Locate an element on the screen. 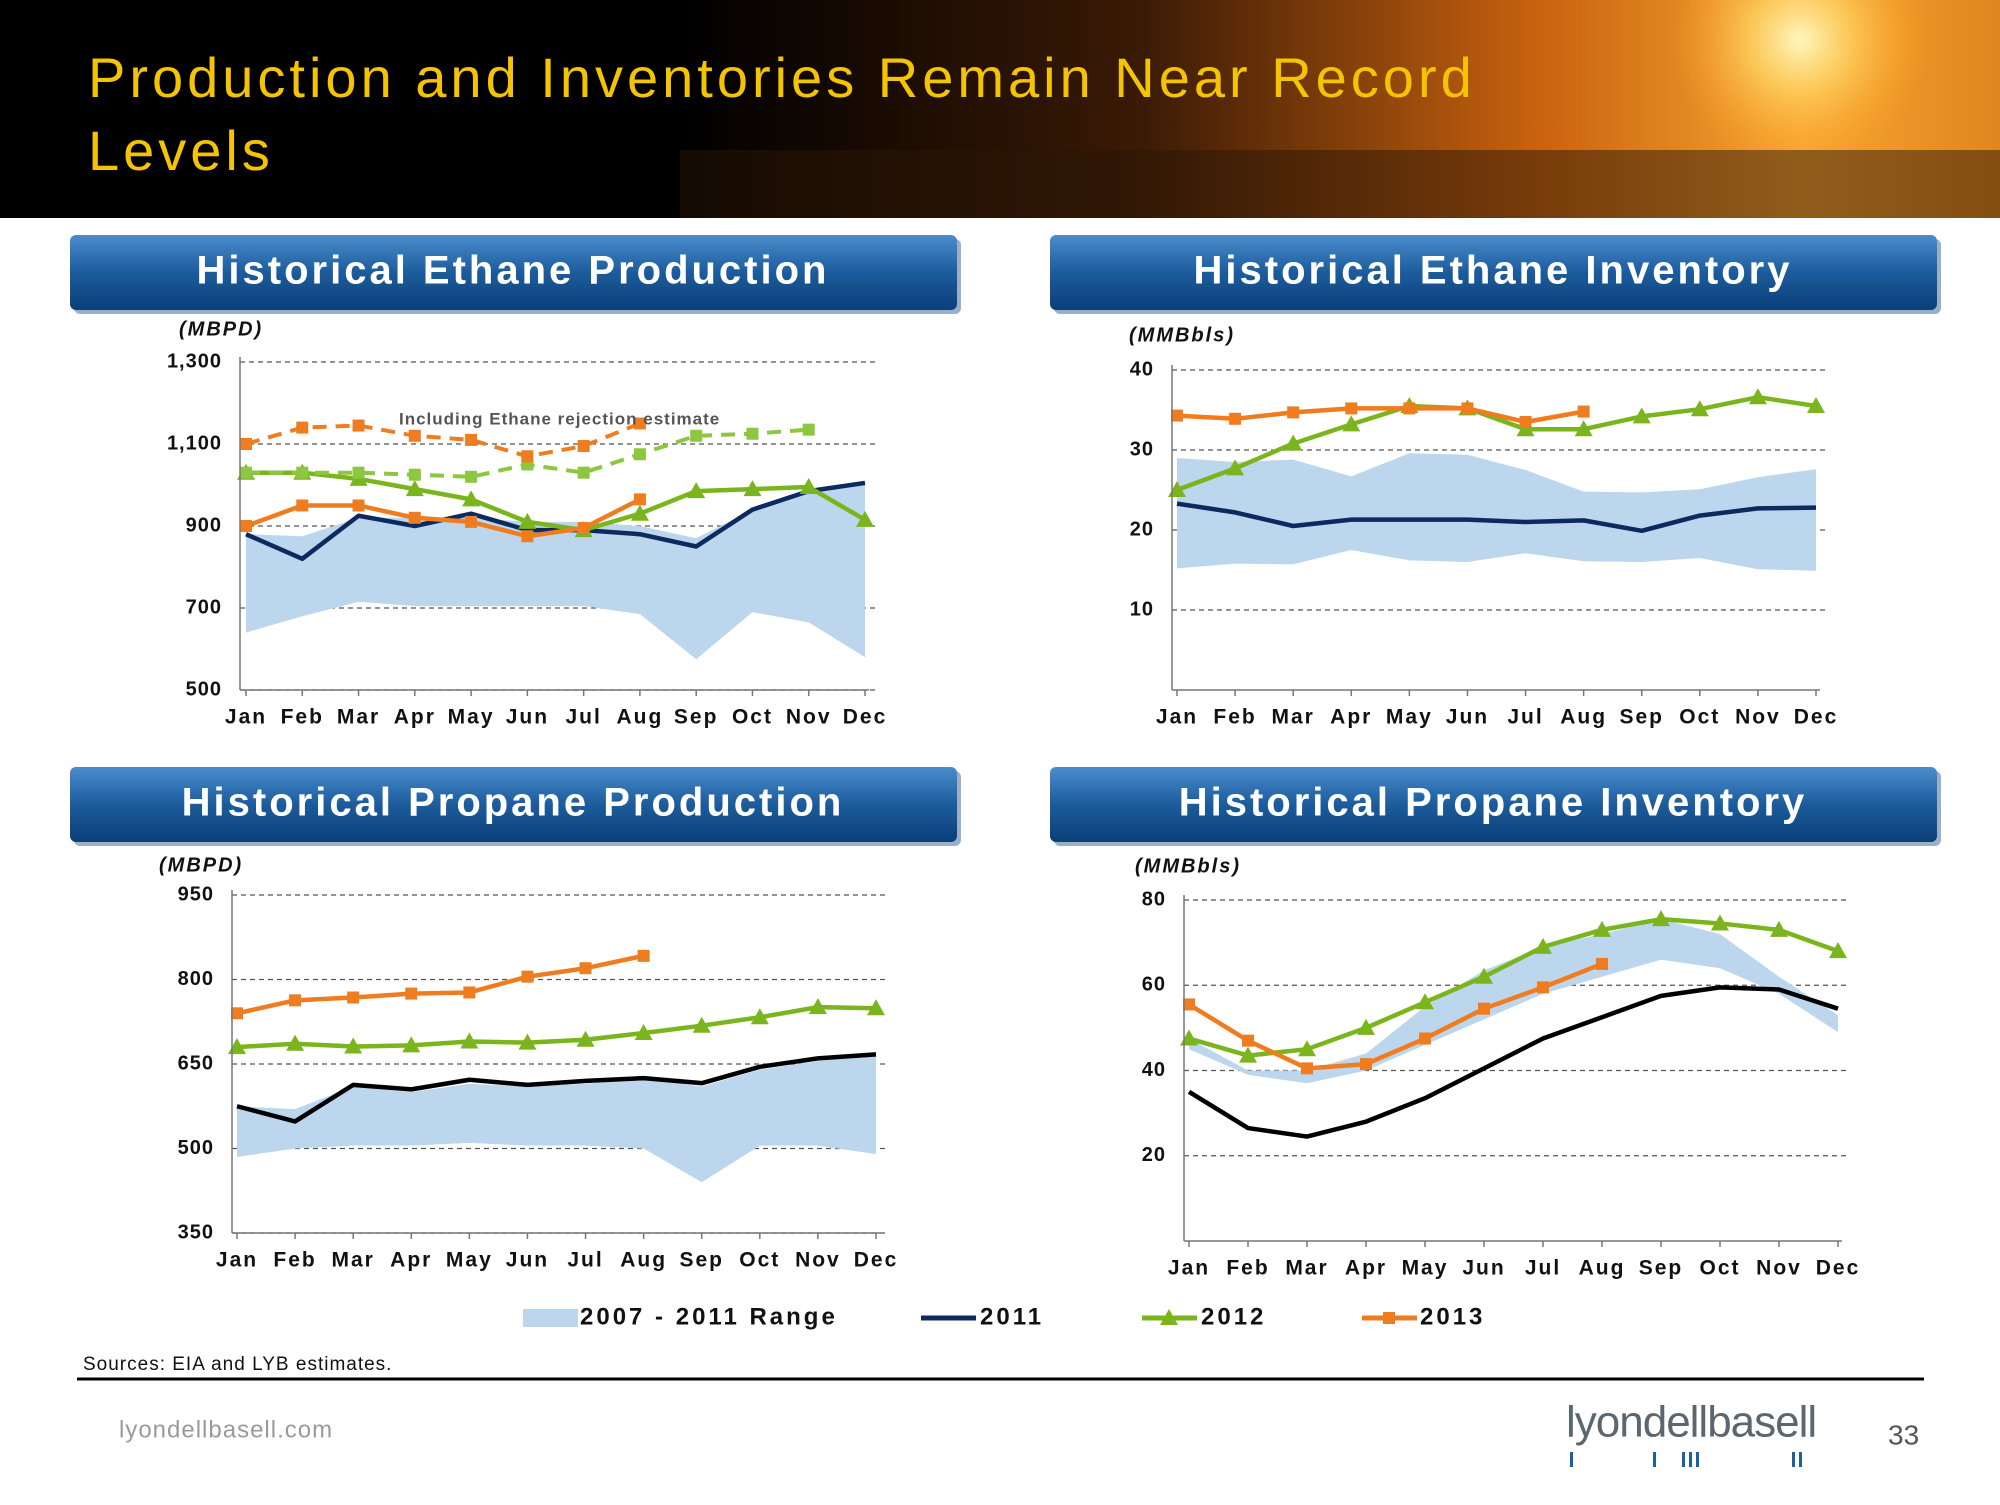 This screenshot has height=1505, width=2000. legend-marker is located at coordinates (1169, 1317).